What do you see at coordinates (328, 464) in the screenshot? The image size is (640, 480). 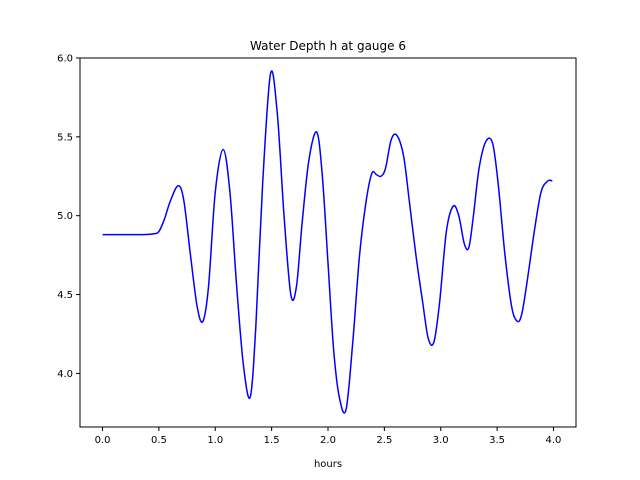 I see `x-axis-label: hours` at bounding box center [328, 464].